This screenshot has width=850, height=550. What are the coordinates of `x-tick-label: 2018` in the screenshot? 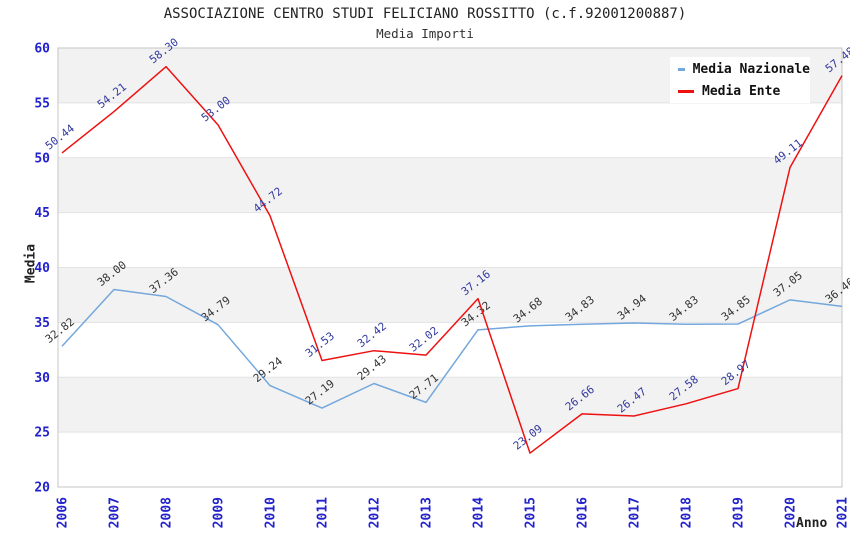 It's located at (687, 512).